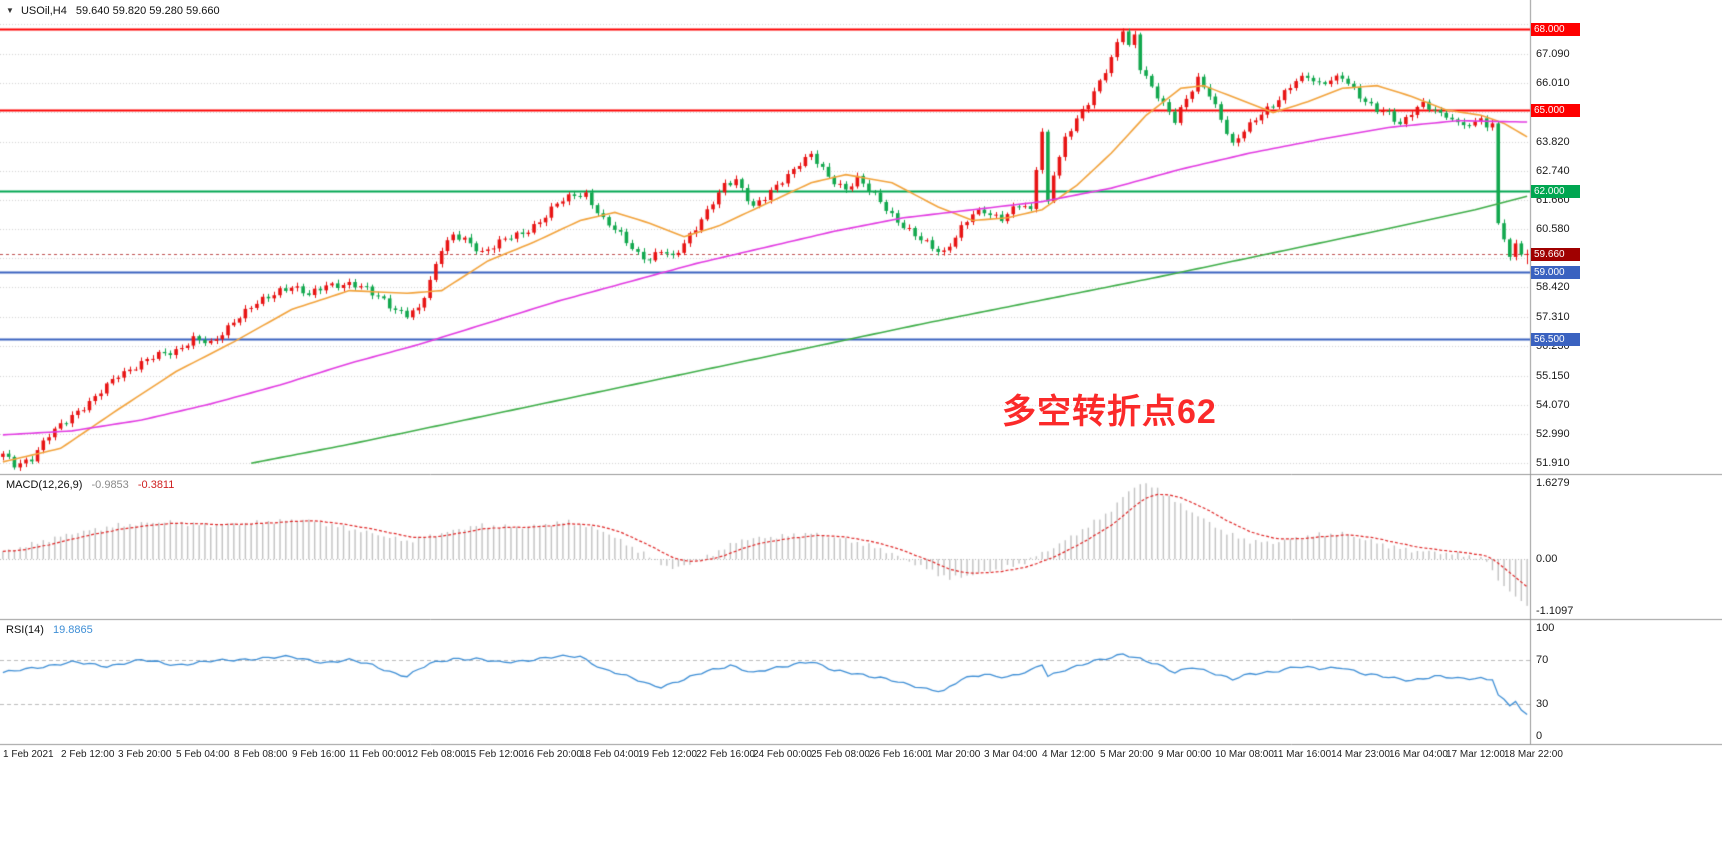  I want to click on price-axis-label: 62.740, so click(1553, 171).